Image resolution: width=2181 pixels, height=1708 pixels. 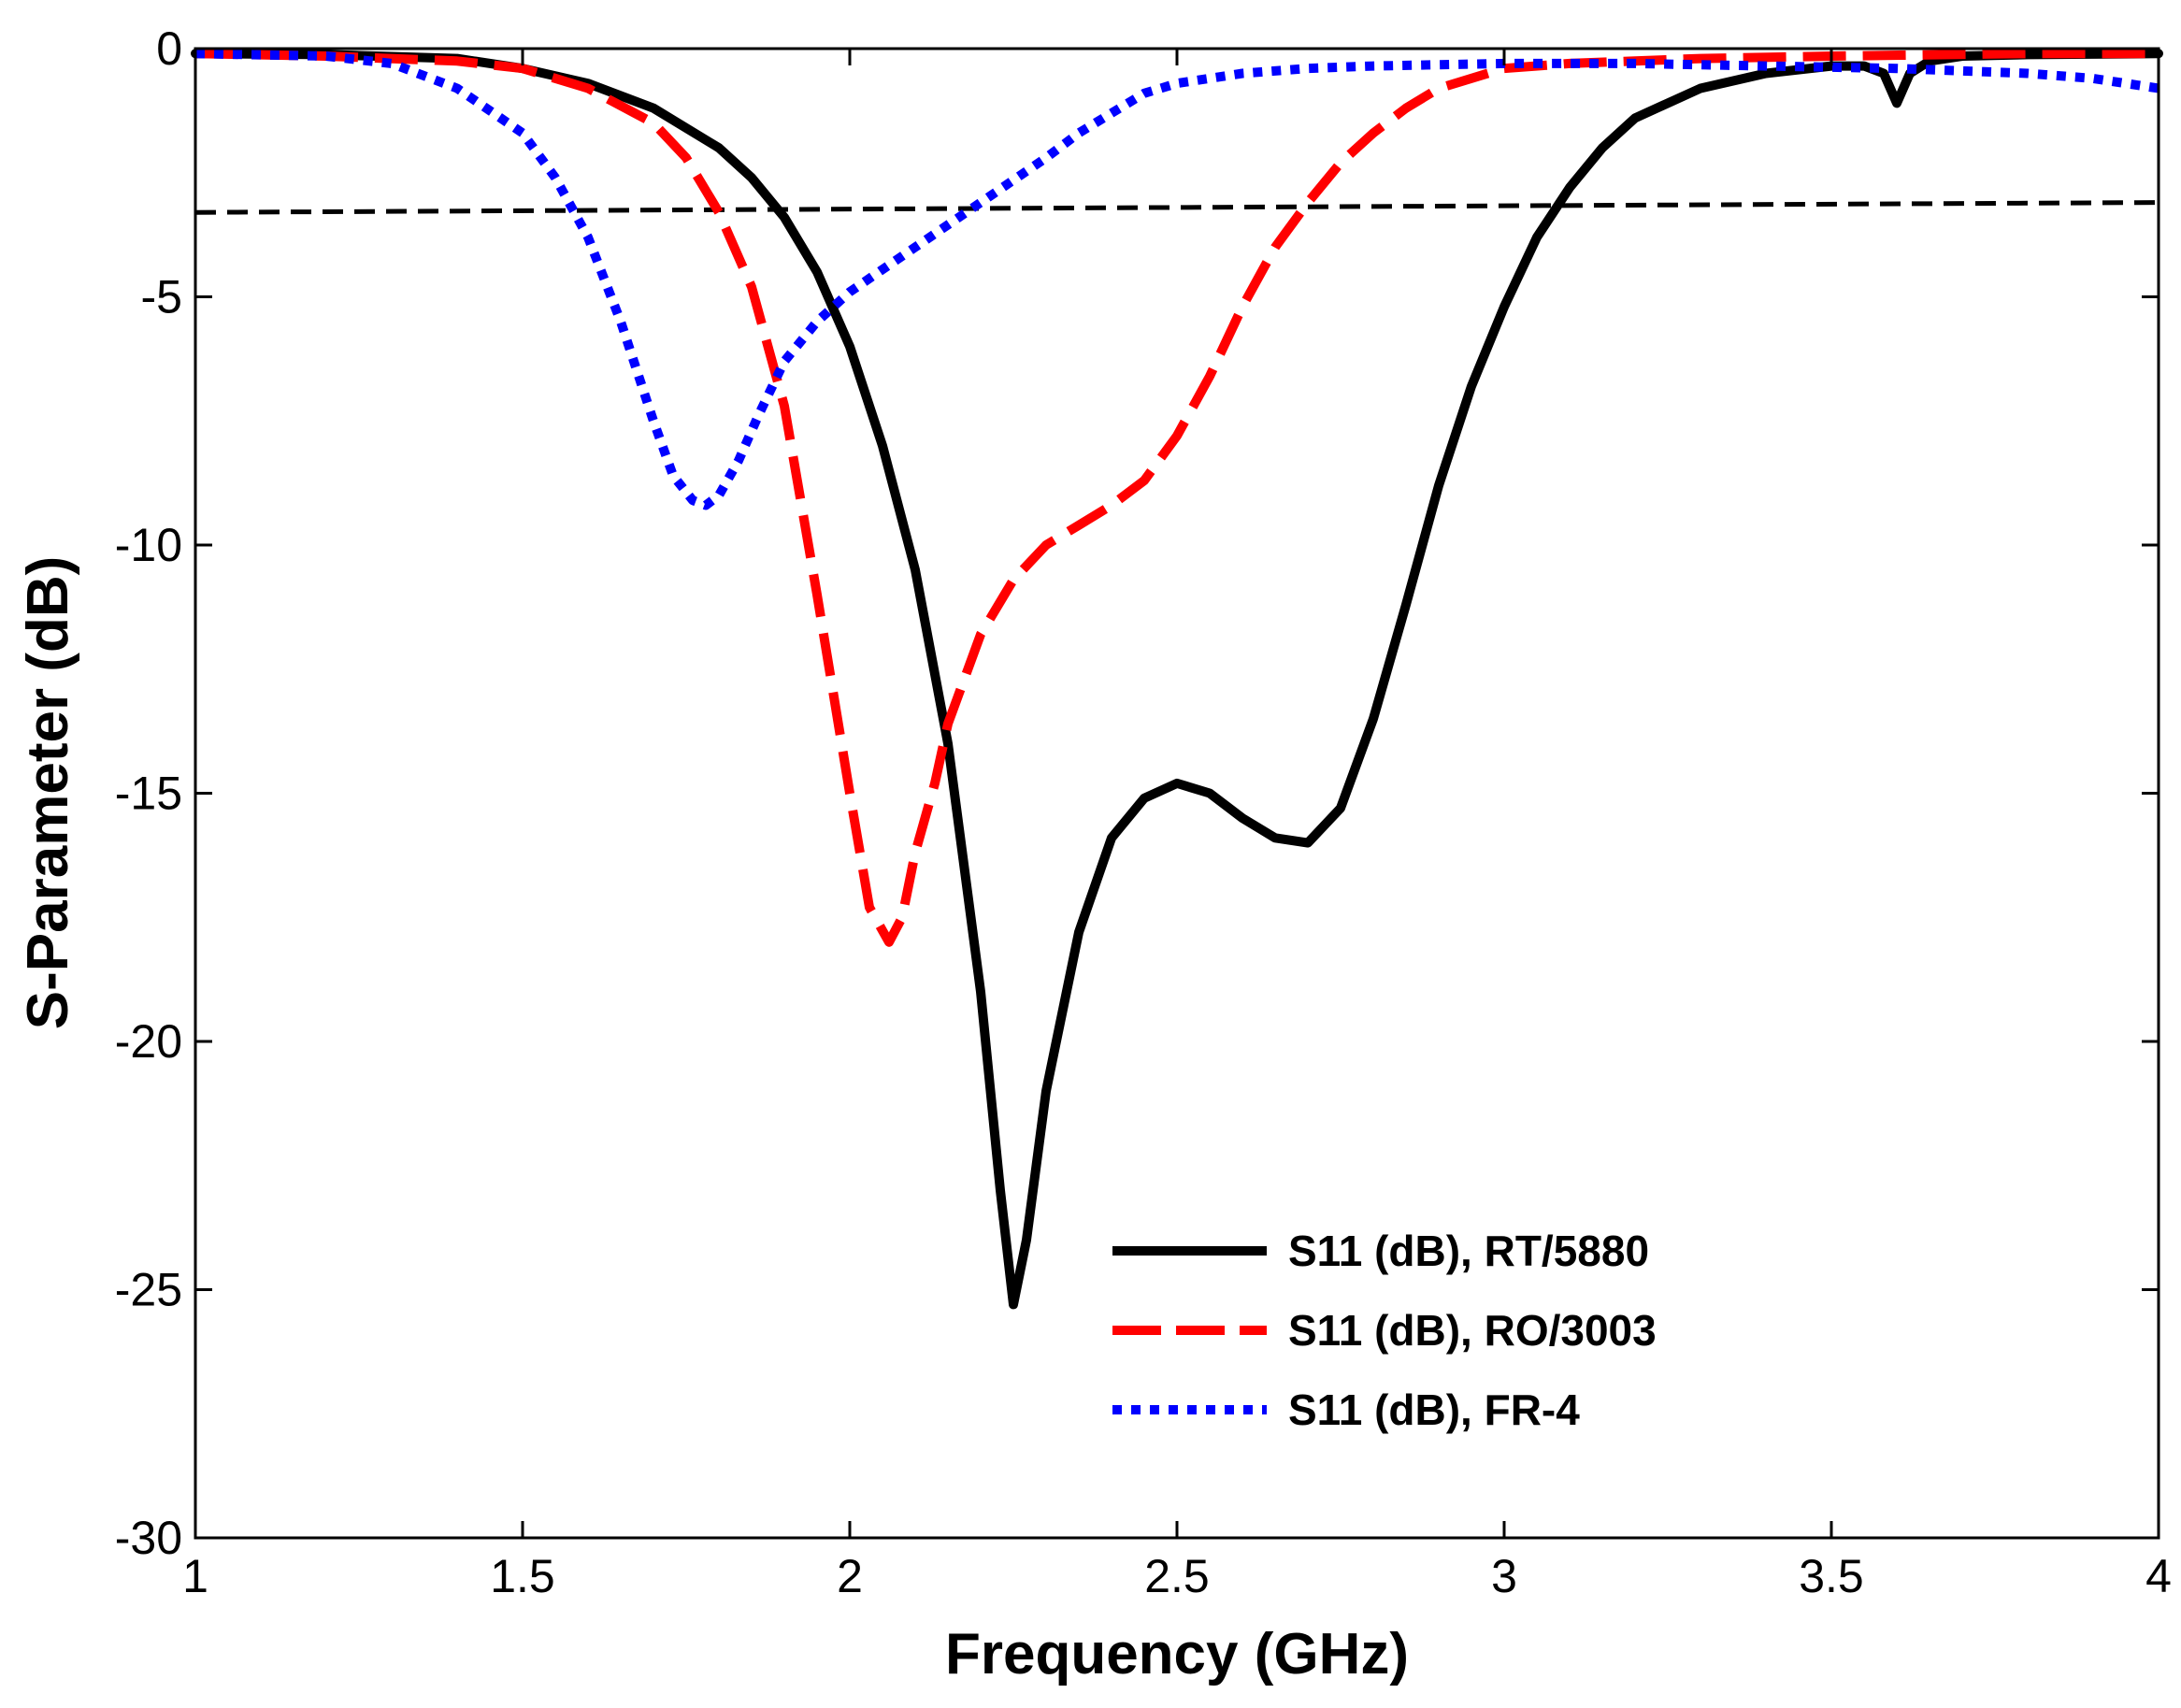 What do you see at coordinates (1831, 1576) in the screenshot?
I see `x-tick-label: 3.5` at bounding box center [1831, 1576].